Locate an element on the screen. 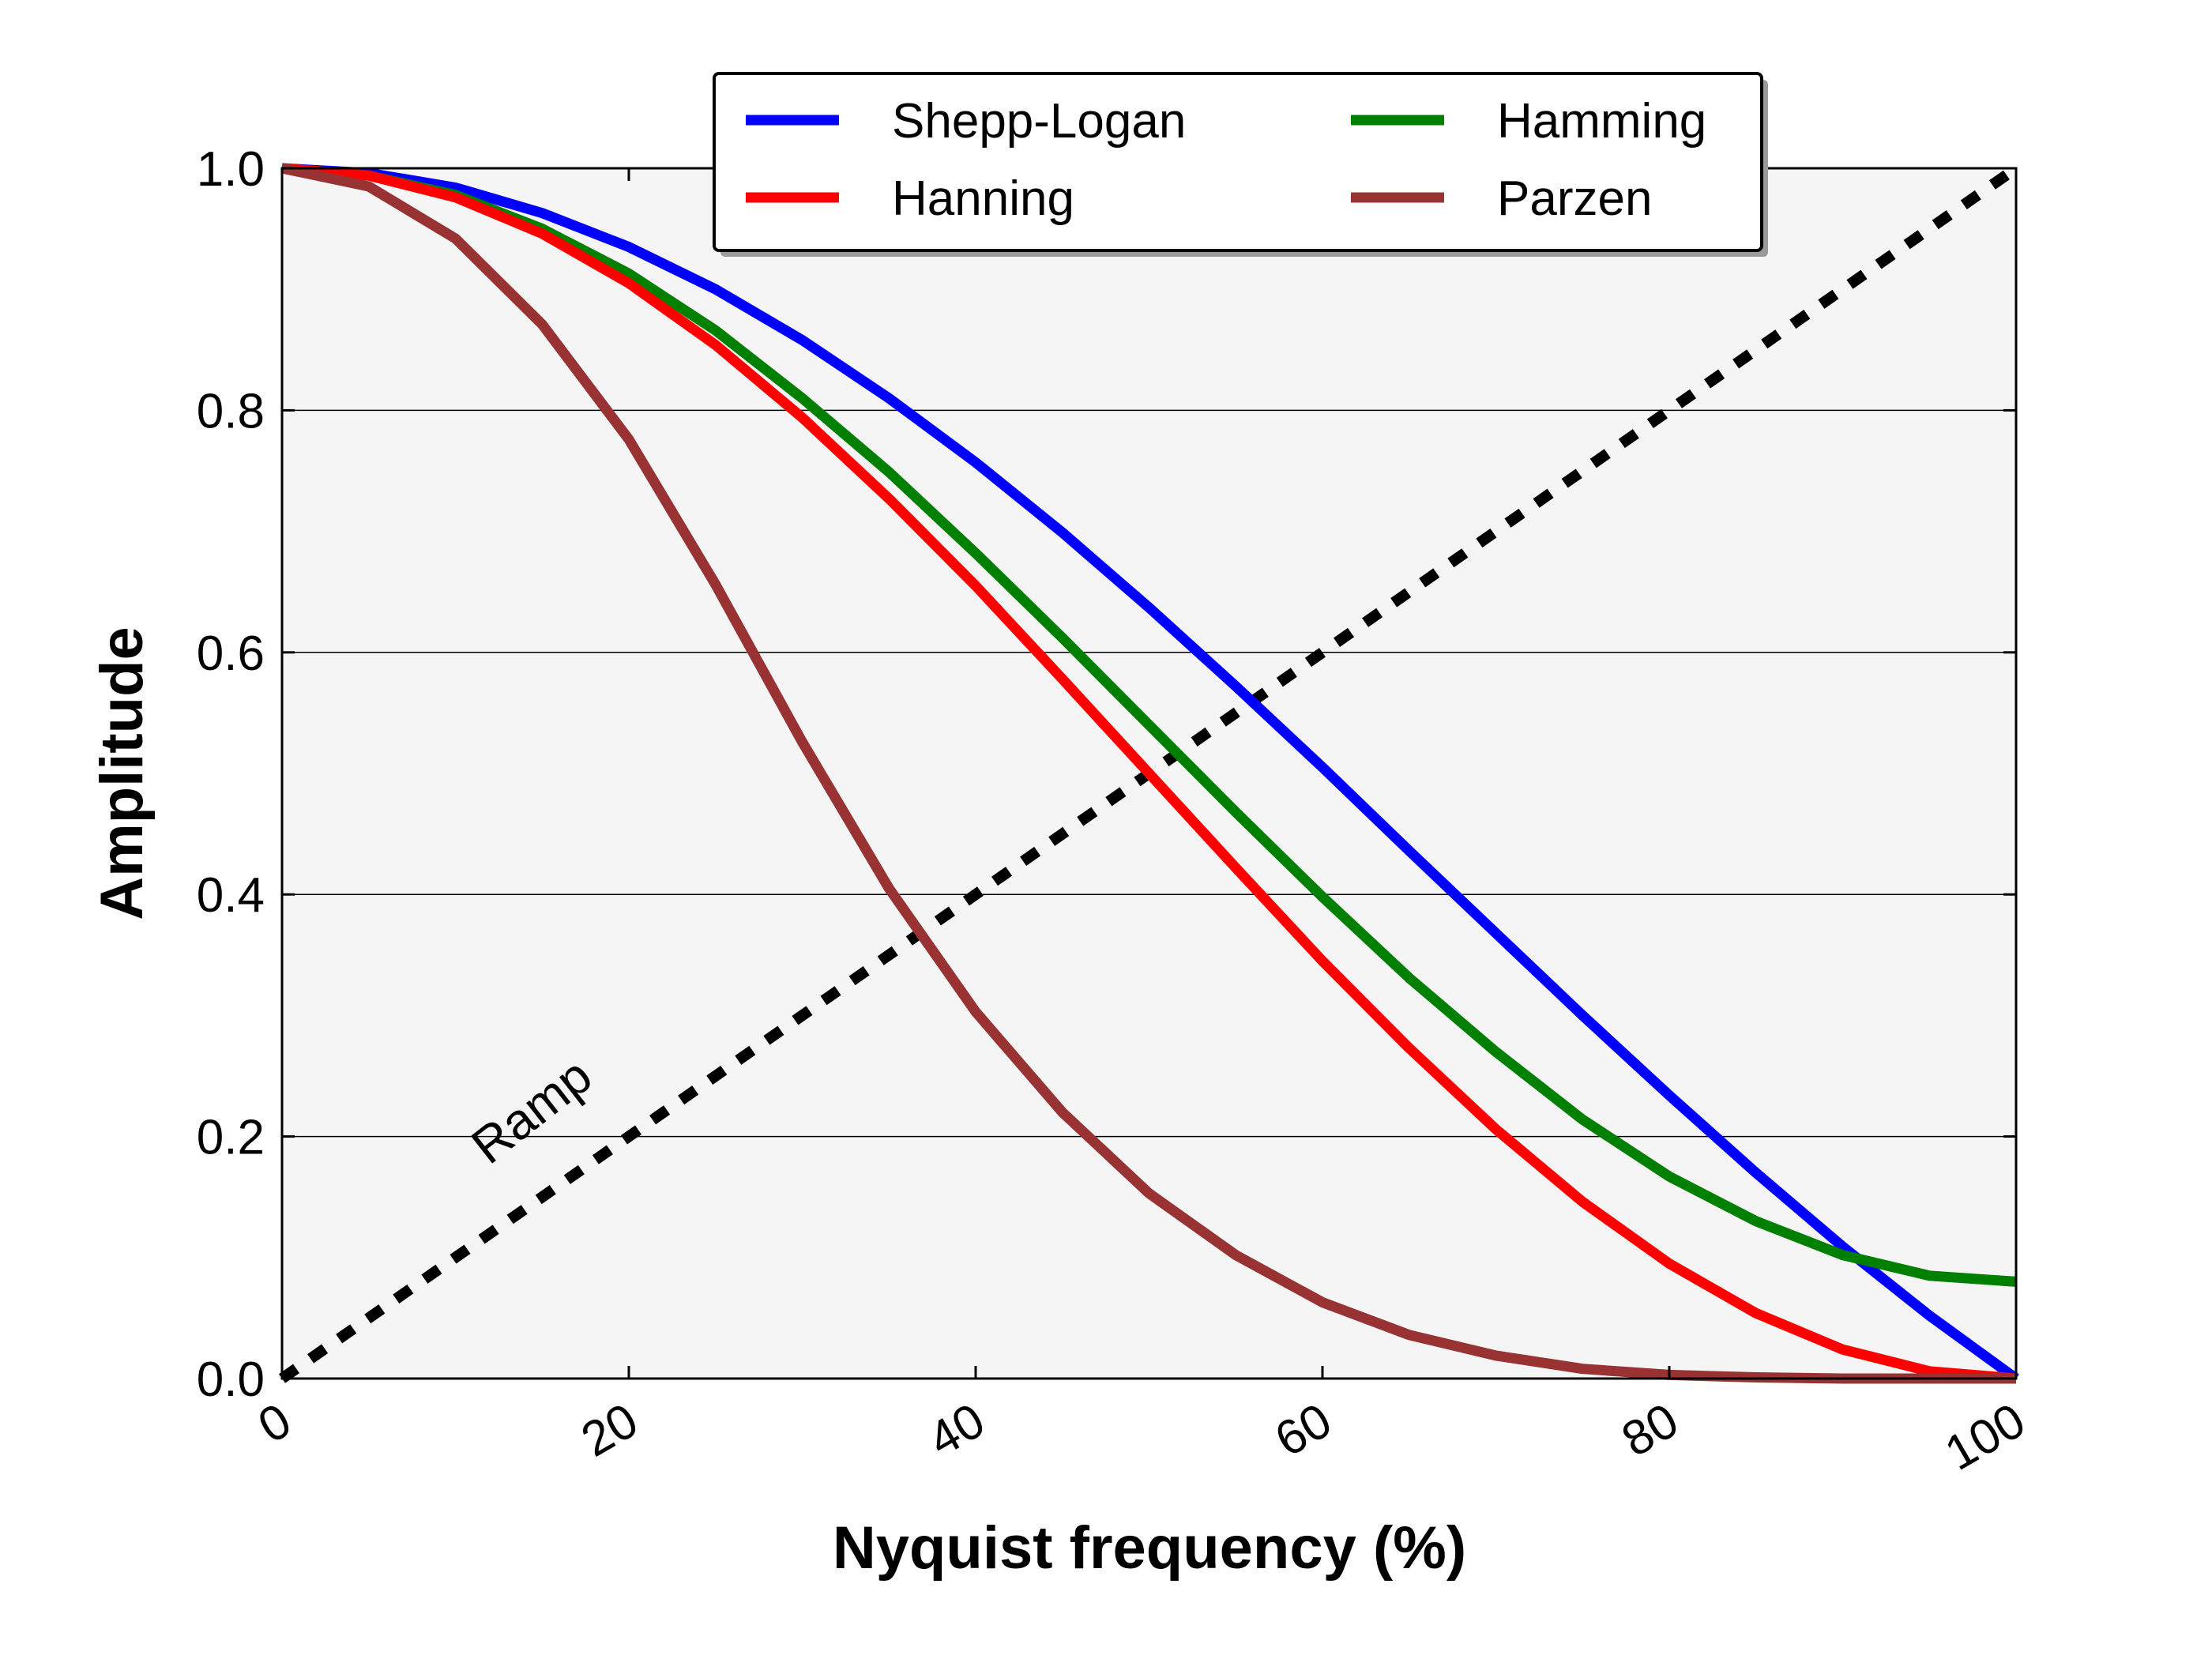  x-tick-label: 100 is located at coordinates (1985, 1436).